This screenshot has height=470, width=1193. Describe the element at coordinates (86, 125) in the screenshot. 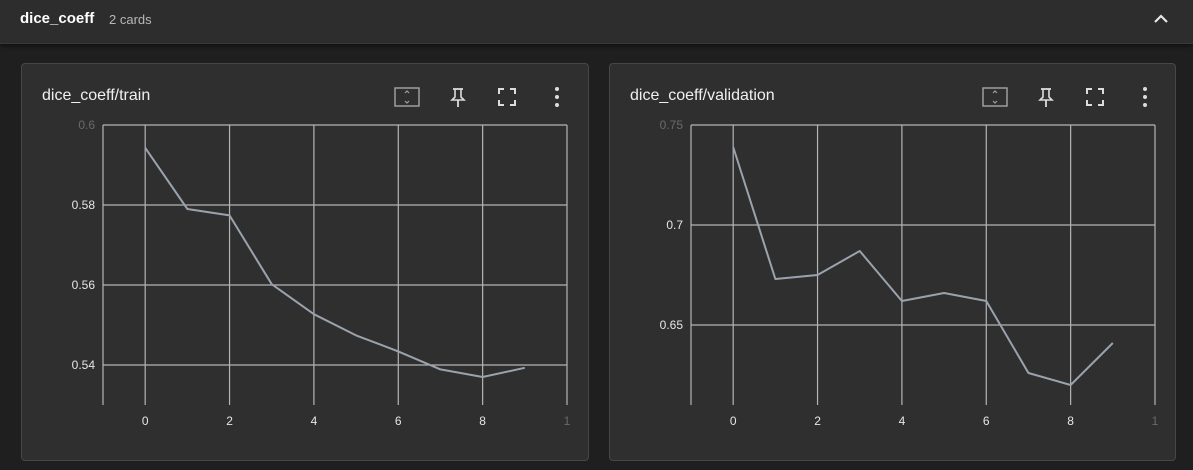

I see `y-tick-label: 0.6` at that location.